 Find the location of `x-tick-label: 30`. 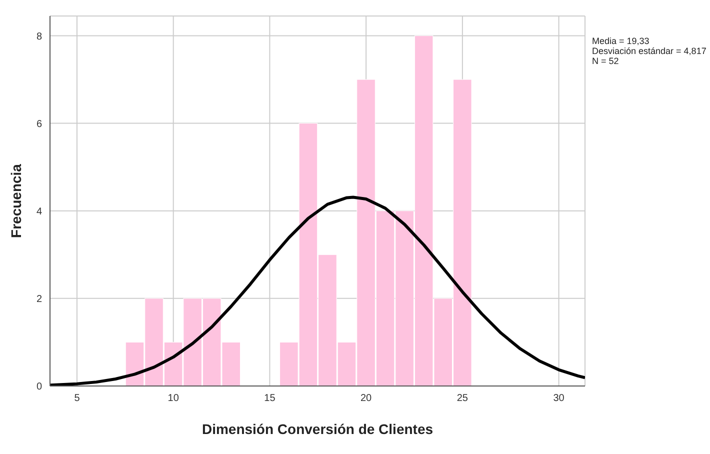

x-tick-label: 30 is located at coordinates (559, 398).